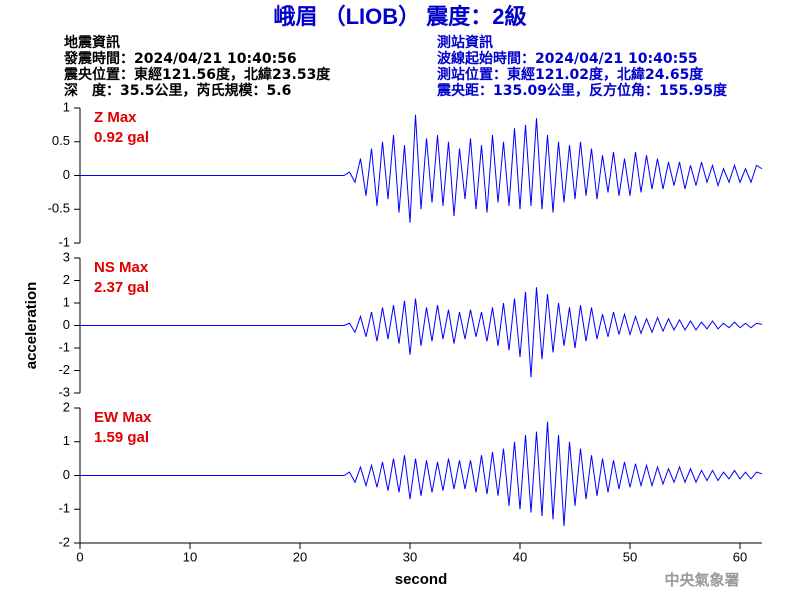 This screenshot has height=600, width=800. I want to click on annotation: 1.59 gal, so click(121, 437).